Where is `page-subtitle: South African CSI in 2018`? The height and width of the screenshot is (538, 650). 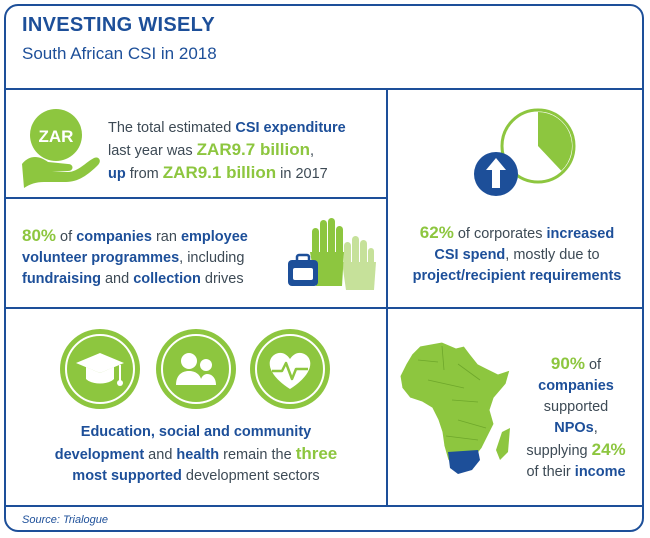
page-subtitle: South African CSI in 2018 is located at coordinates (119, 53).